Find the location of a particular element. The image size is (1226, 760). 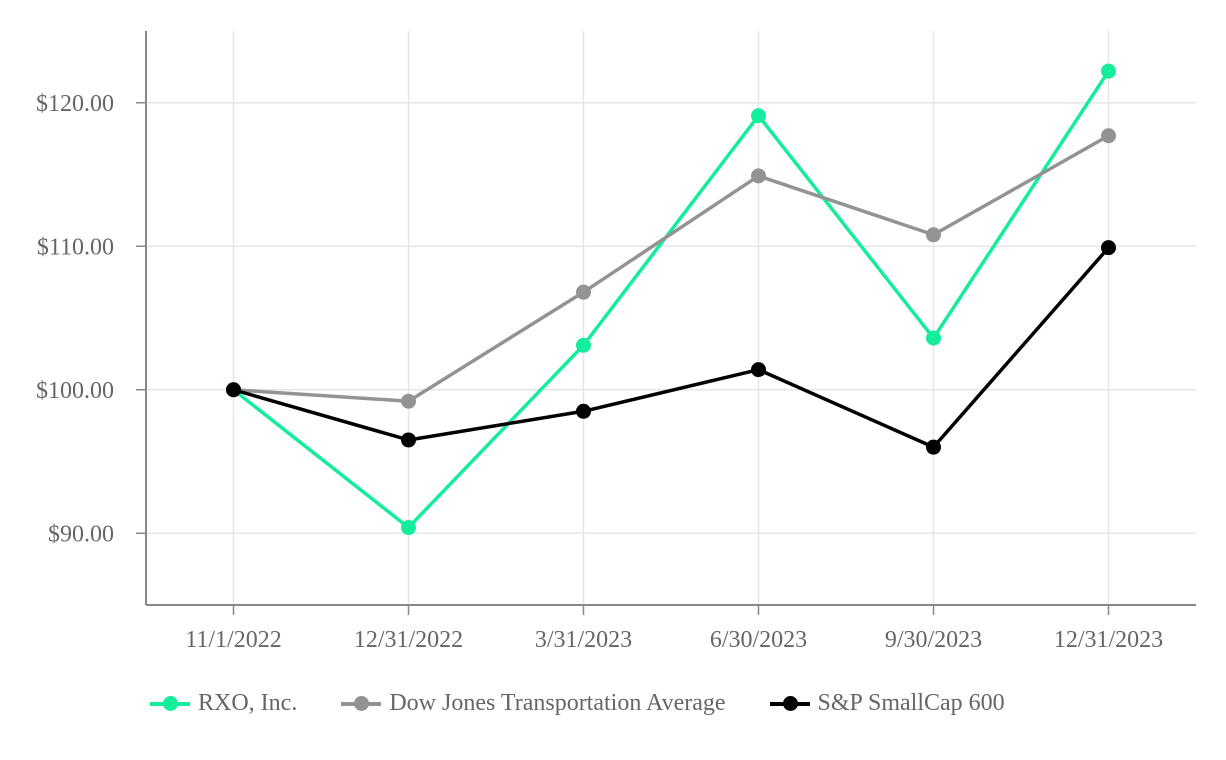

legend-item: RXO, Inc. is located at coordinates (223, 703).